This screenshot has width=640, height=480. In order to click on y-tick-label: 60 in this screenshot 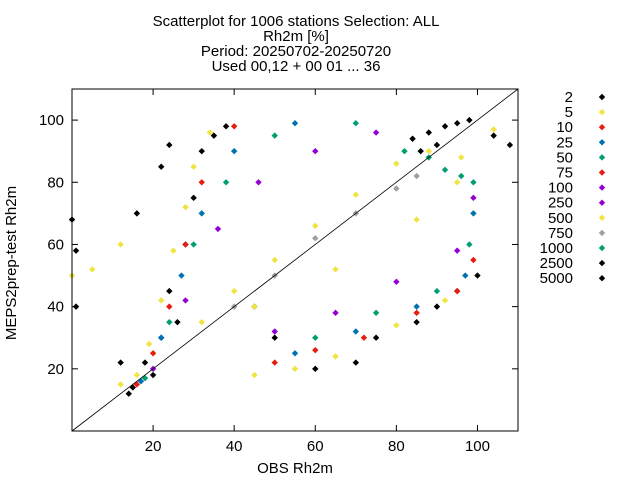, I will do `click(55, 244)`.